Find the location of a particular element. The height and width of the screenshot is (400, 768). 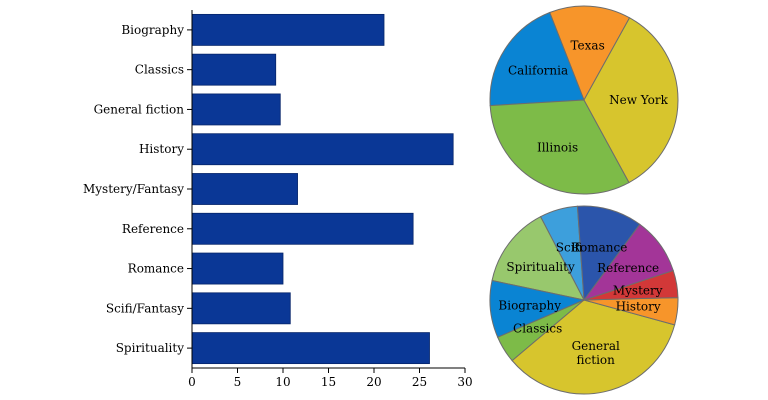

pie-slice-illinois is located at coordinates (559, 147).